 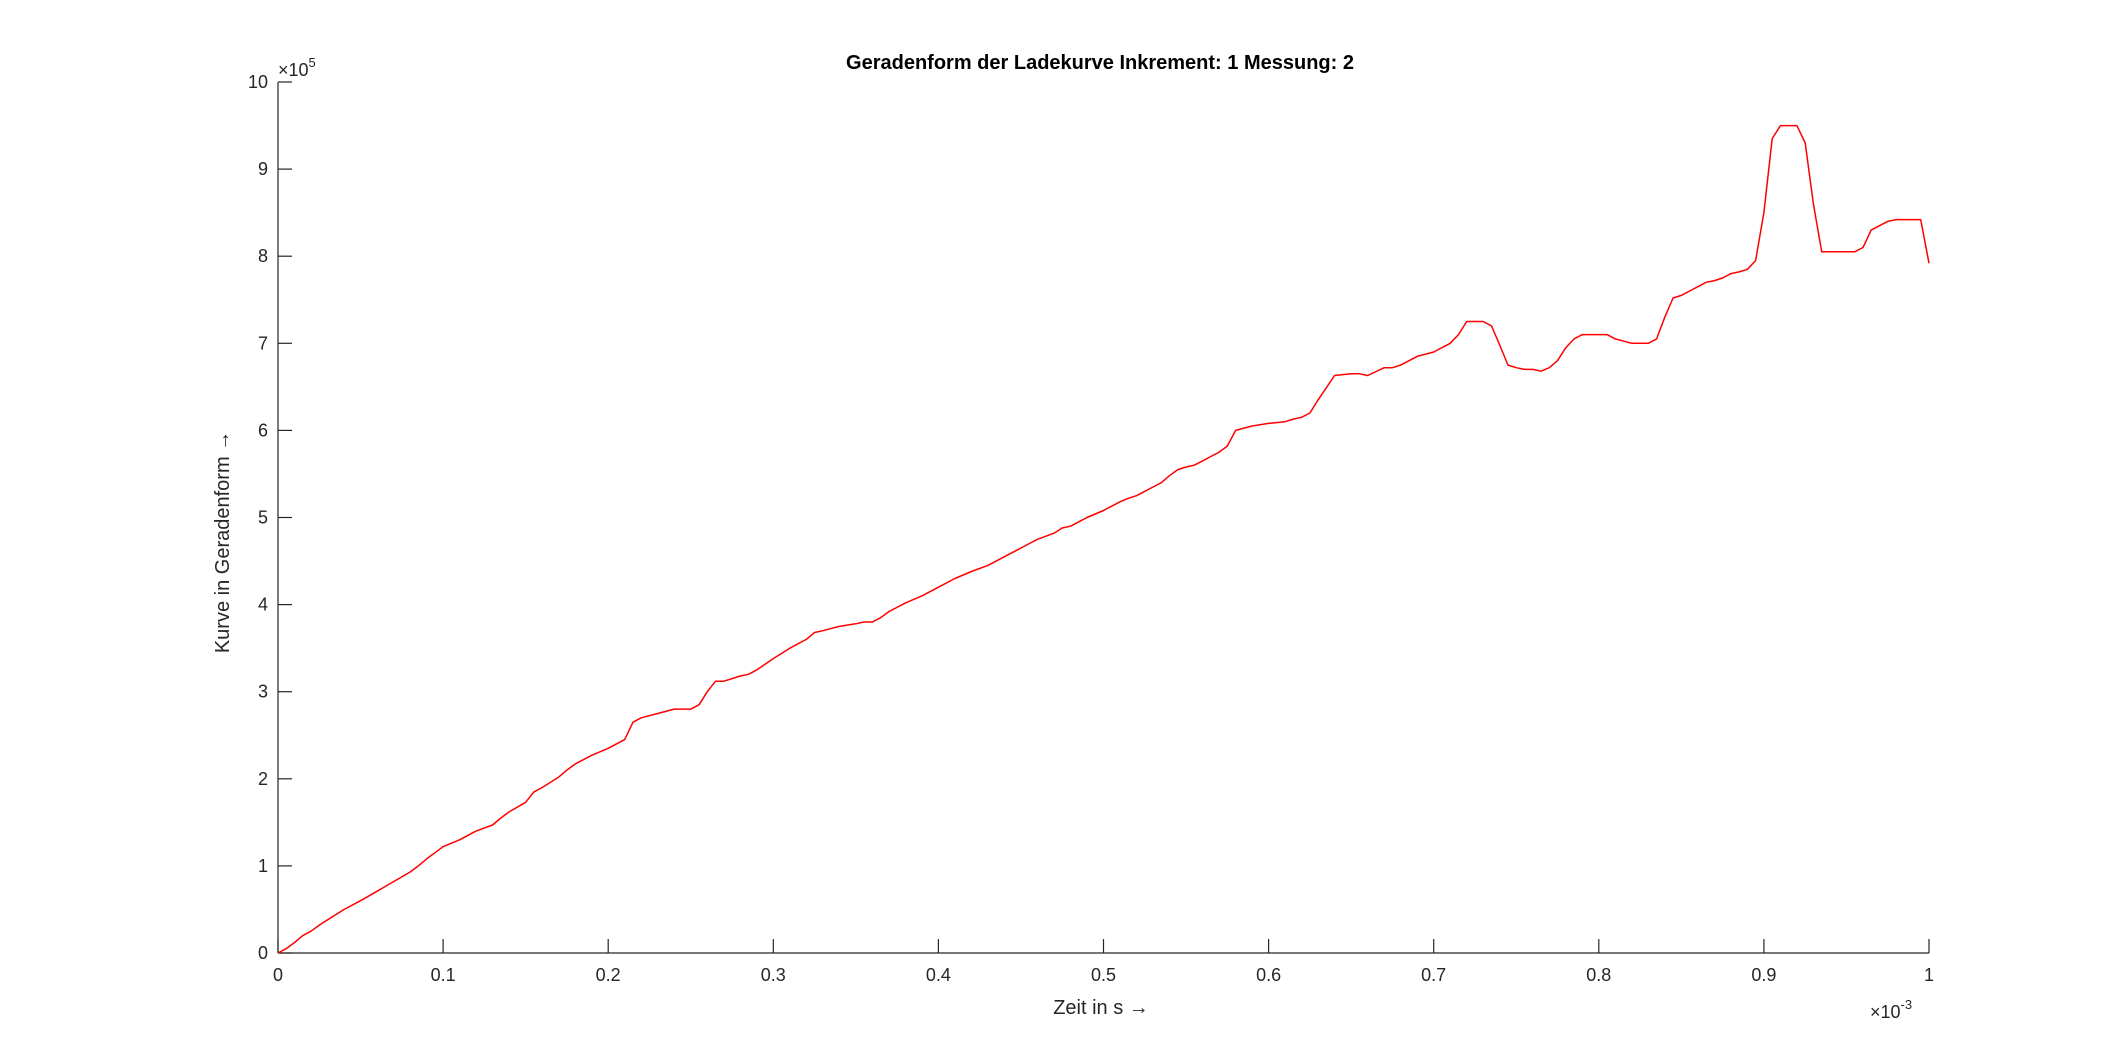 What do you see at coordinates (263, 518) in the screenshot?
I see `y-tick-label: 5` at bounding box center [263, 518].